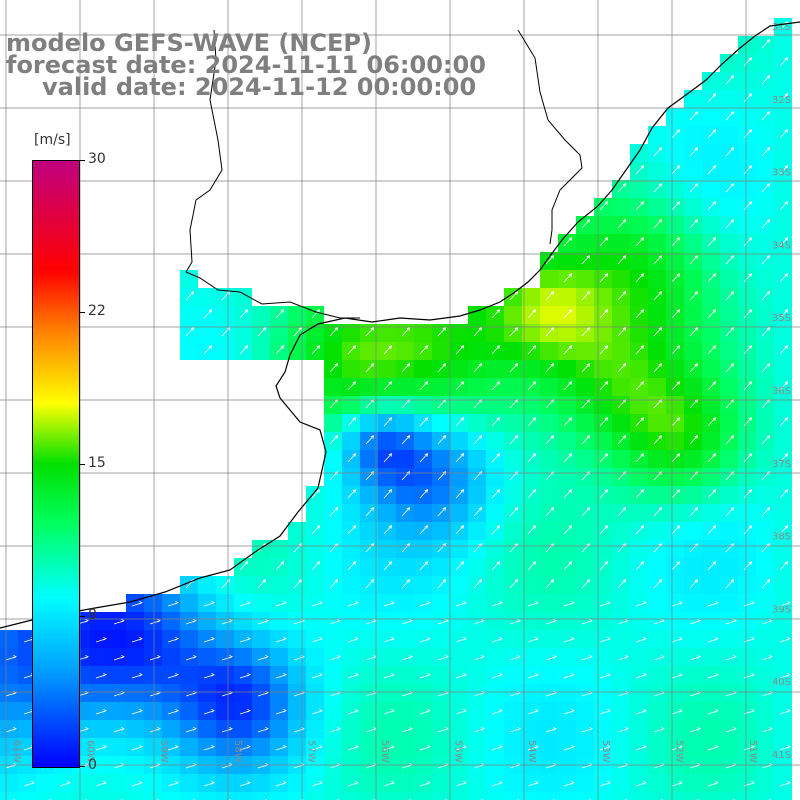 This screenshot has height=800, width=800. What do you see at coordinates (678, 751) in the screenshot?
I see `longitude-label: 52W` at bounding box center [678, 751].